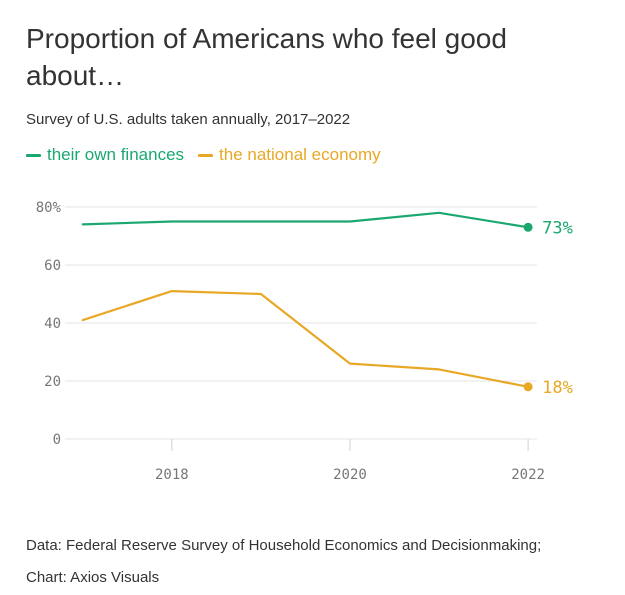 The width and height of the screenshot is (625, 595). I want to click on series-line-economy, so click(305, 338).